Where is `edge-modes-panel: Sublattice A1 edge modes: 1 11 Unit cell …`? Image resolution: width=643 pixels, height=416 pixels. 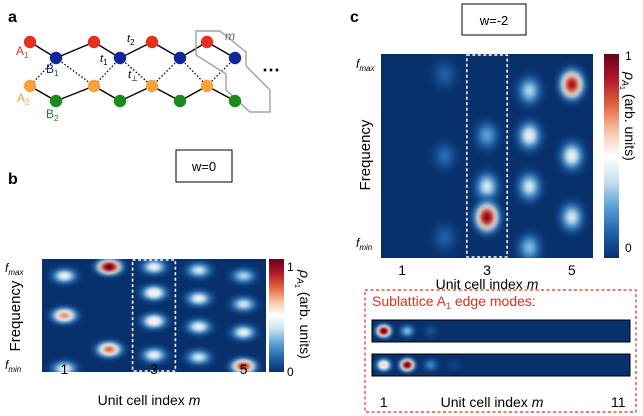 edge-modes-panel: Sublattice A1 edge modes: 1 11 Unit cell … is located at coordinates (500, 351).